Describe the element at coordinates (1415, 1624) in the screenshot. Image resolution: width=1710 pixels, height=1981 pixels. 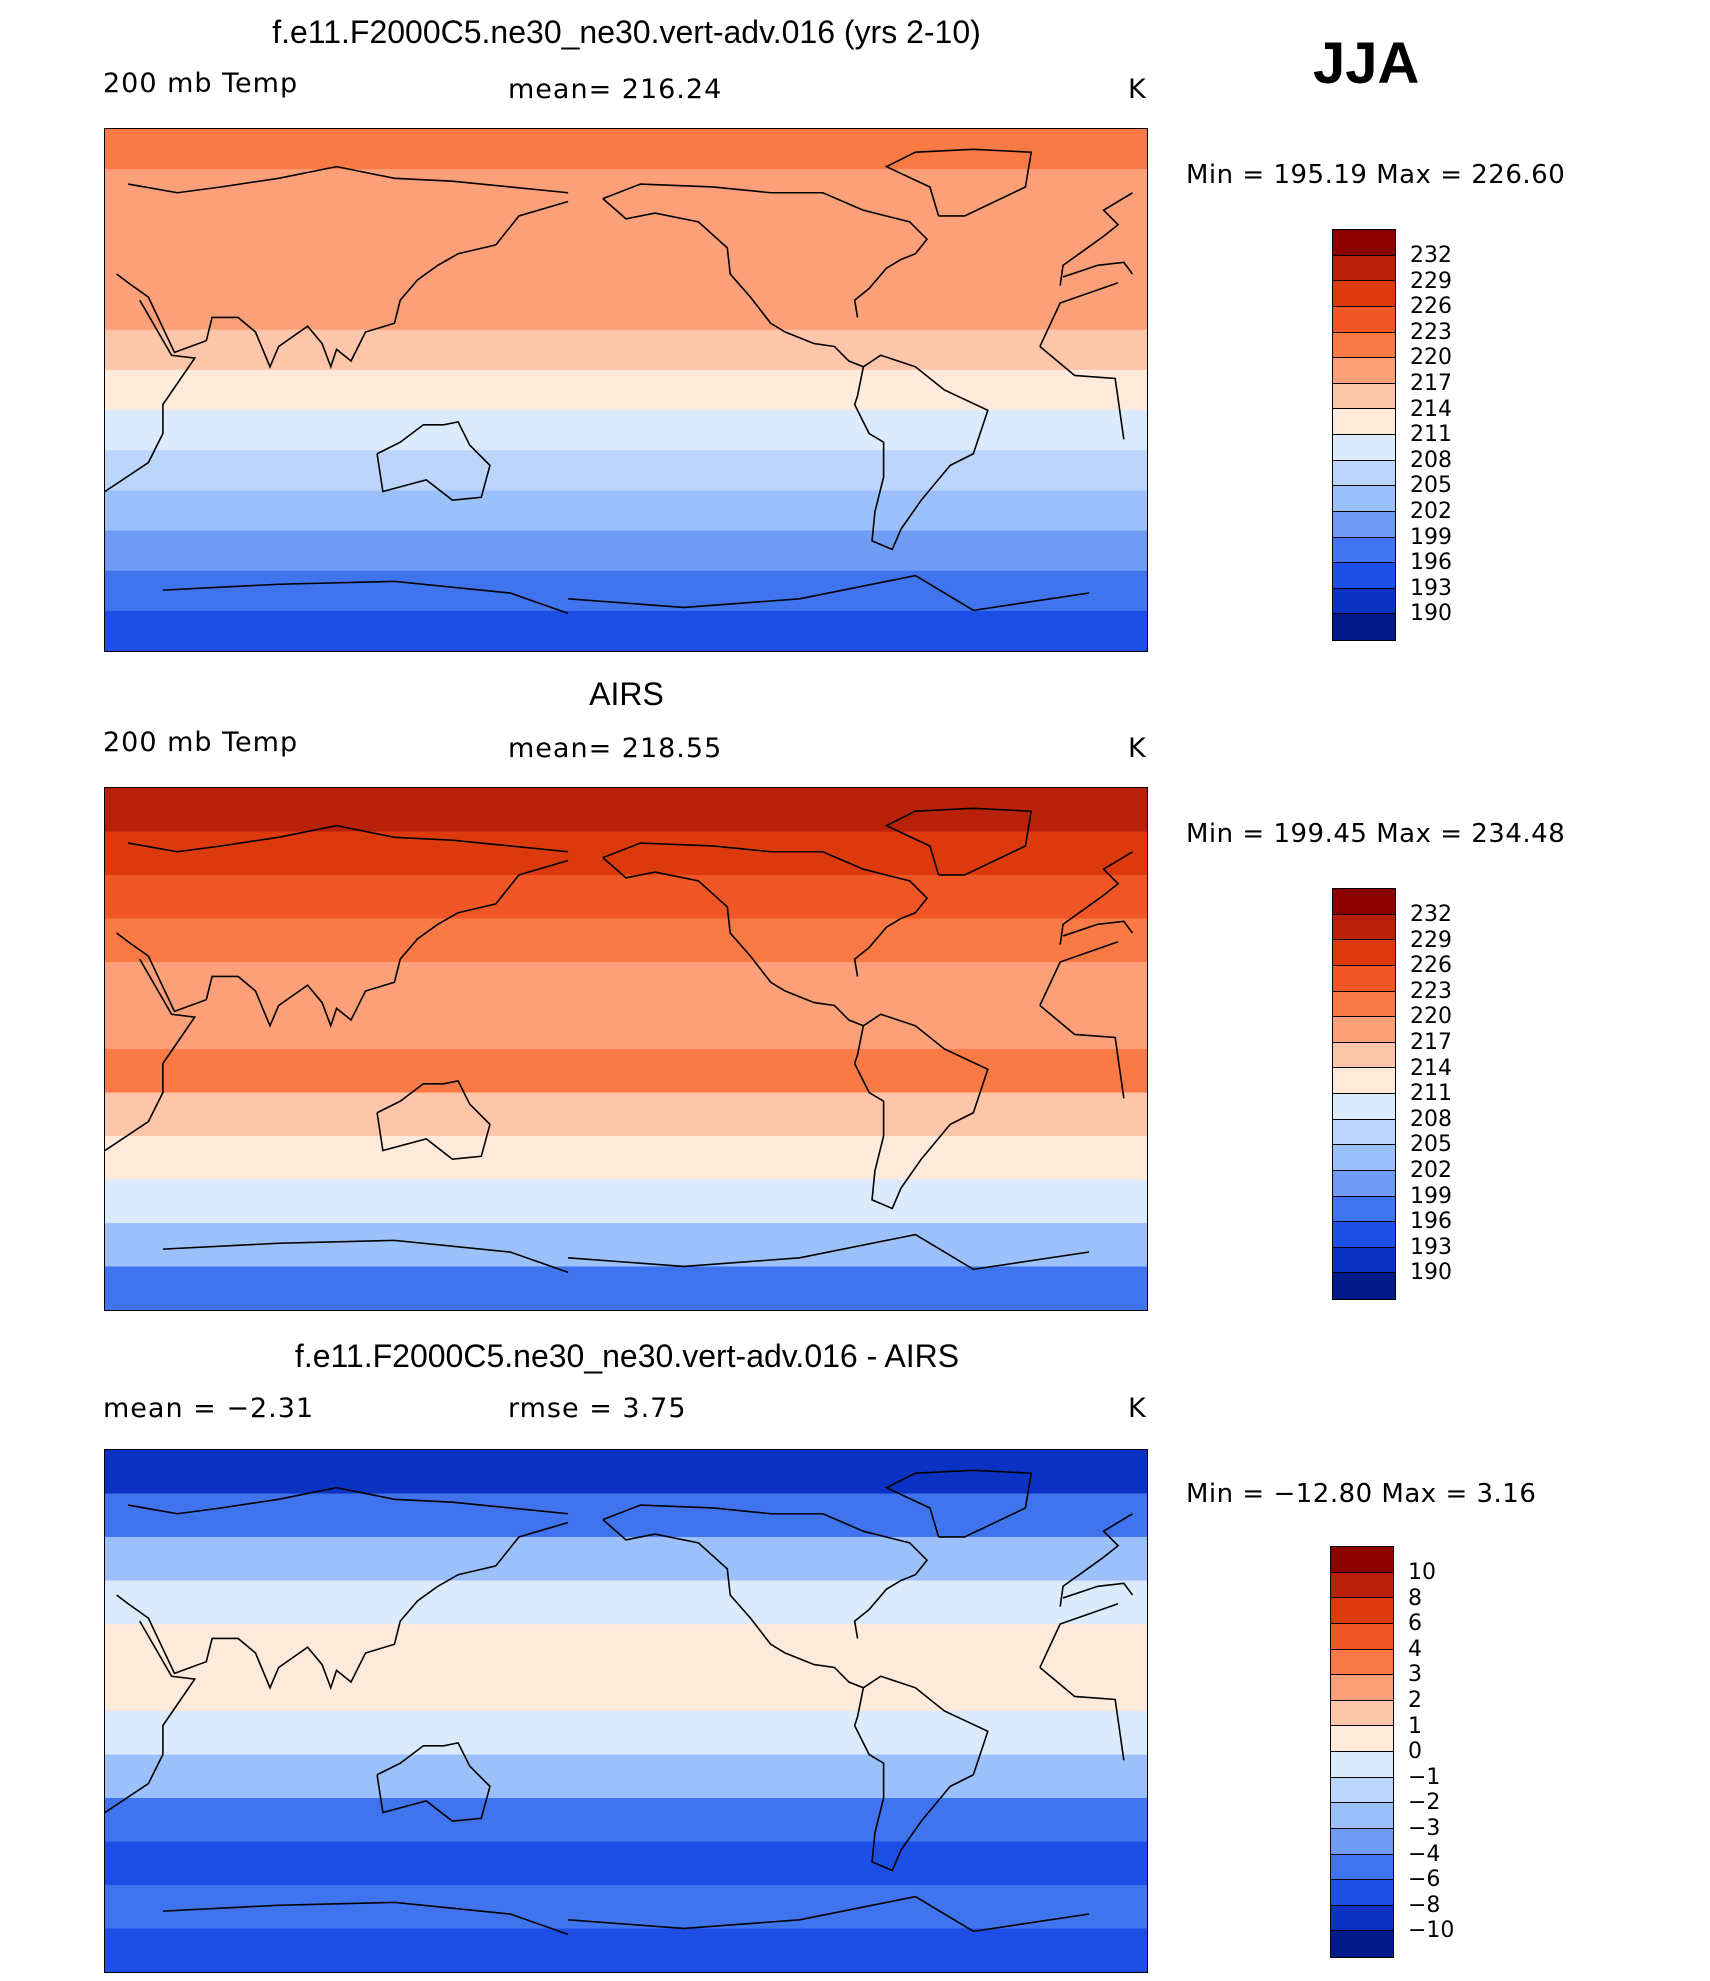
I see `colorbar-level-label: 6` at that location.